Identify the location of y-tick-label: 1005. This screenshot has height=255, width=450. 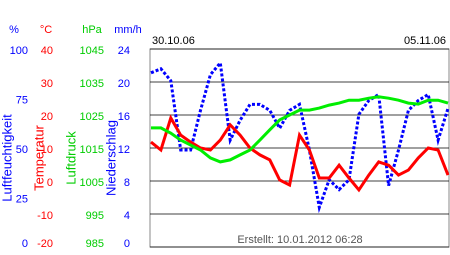
(92, 183).